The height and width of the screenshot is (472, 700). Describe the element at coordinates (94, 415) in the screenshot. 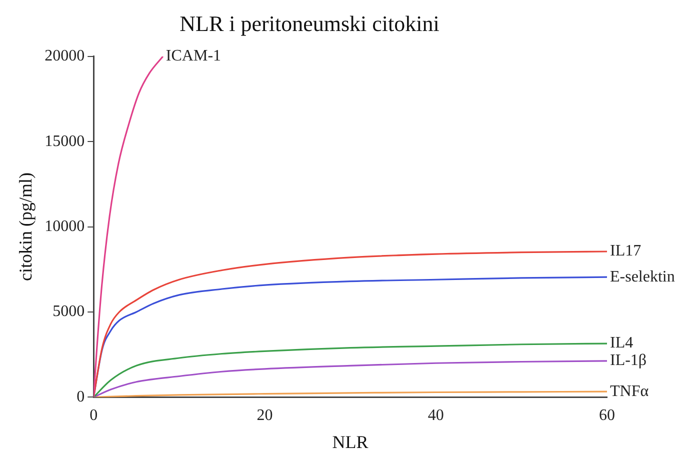

I see `x-tick-label: 0` at that location.